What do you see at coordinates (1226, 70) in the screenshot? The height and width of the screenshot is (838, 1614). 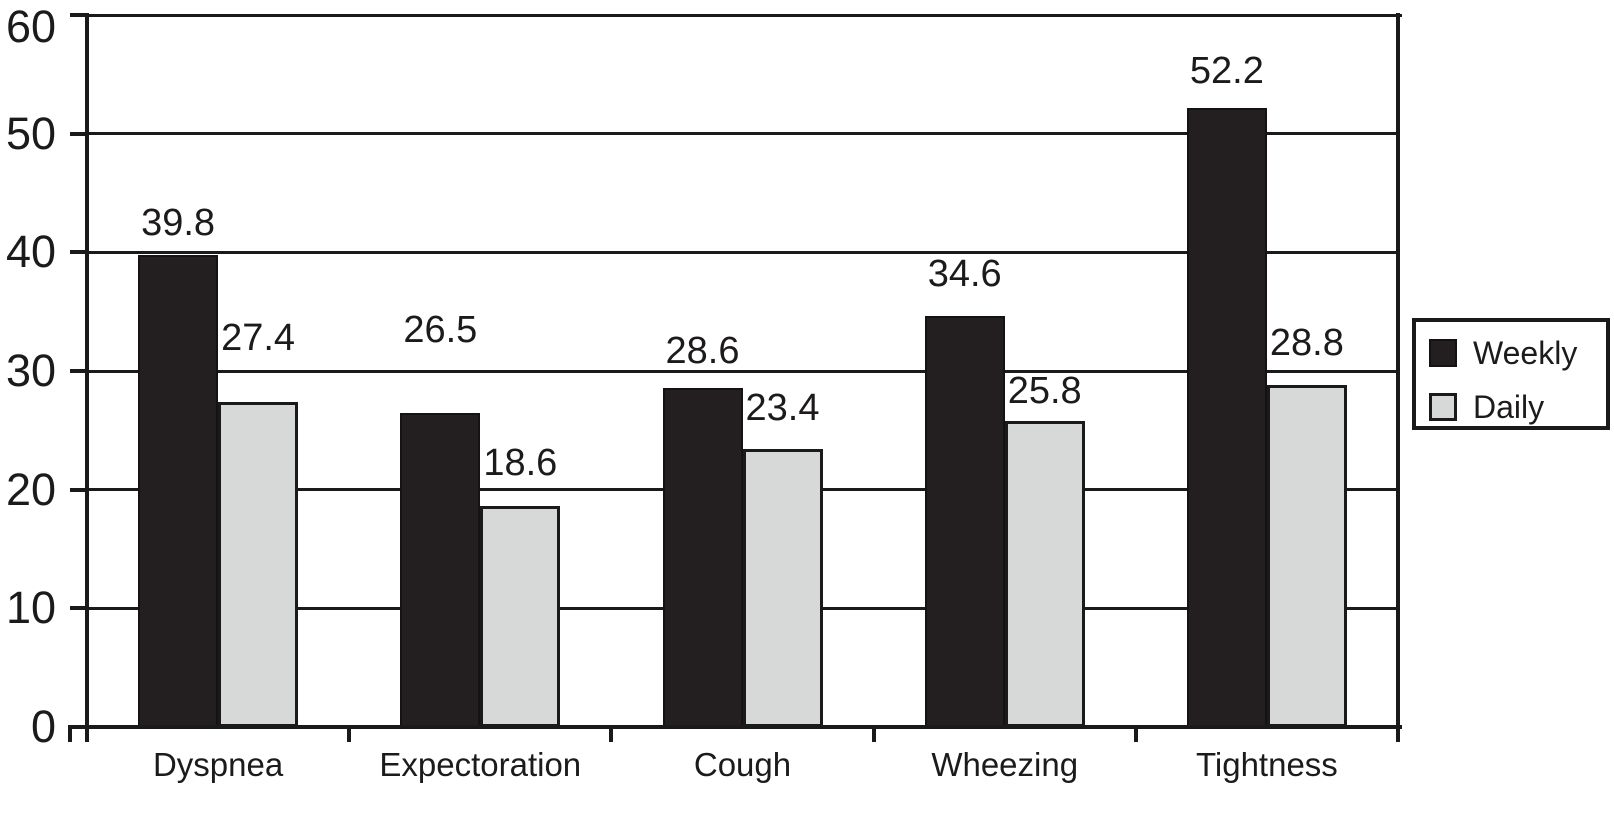 I see `value-label-weekly-tightness: 52.2` at bounding box center [1226, 70].